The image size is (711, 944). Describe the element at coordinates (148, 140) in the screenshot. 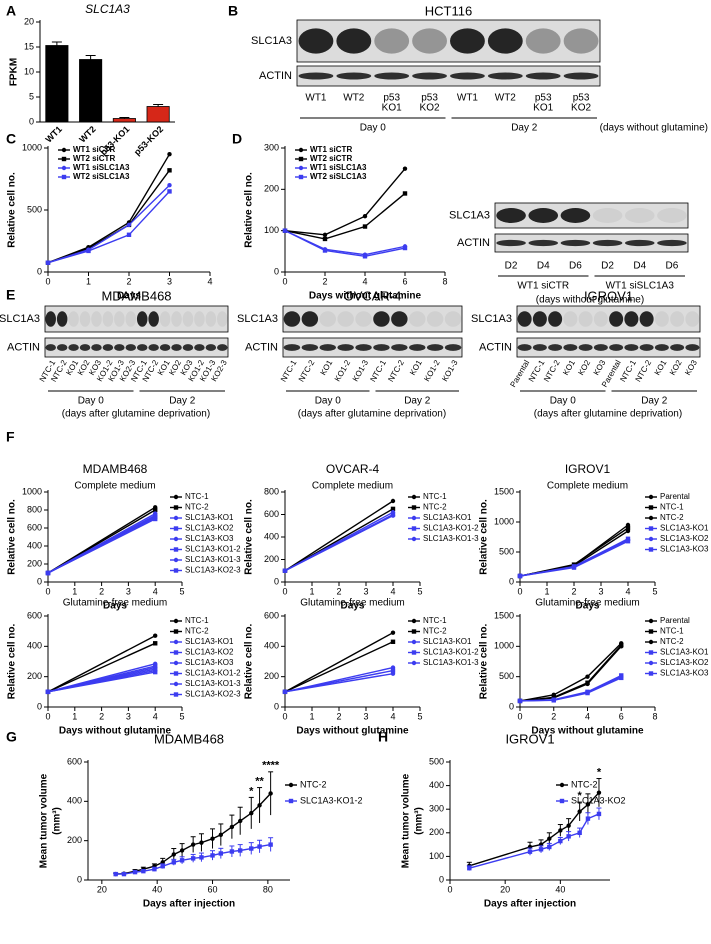

I see `x-tick-label: p53-KO2` at that location.